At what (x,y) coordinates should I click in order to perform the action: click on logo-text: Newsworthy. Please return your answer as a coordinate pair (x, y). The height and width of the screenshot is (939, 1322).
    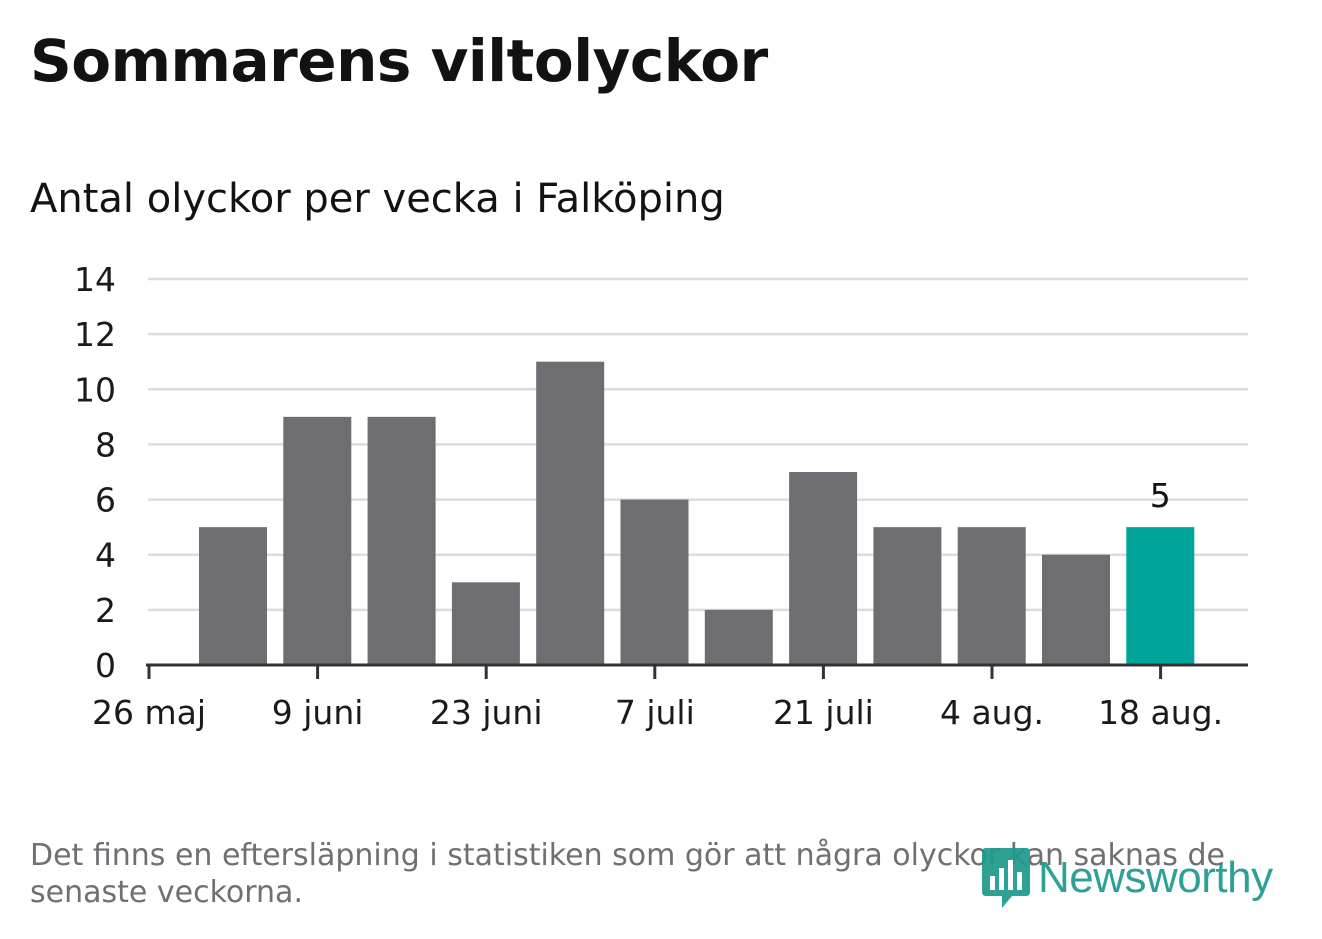
    Looking at the image, I should click on (1155, 877).